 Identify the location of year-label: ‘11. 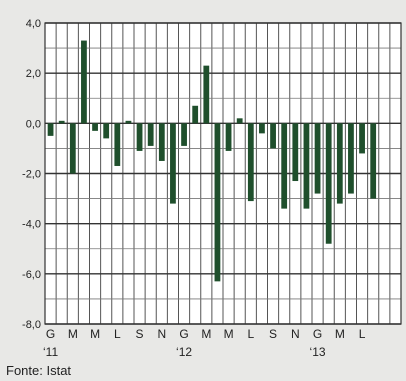
(50, 352).